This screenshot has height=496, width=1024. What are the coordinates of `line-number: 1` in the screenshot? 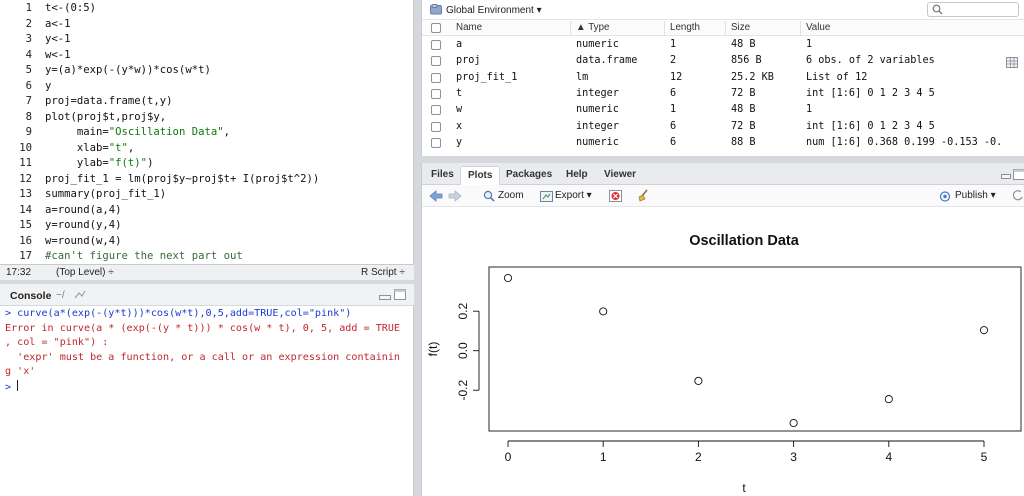 It's located at (28, 8).